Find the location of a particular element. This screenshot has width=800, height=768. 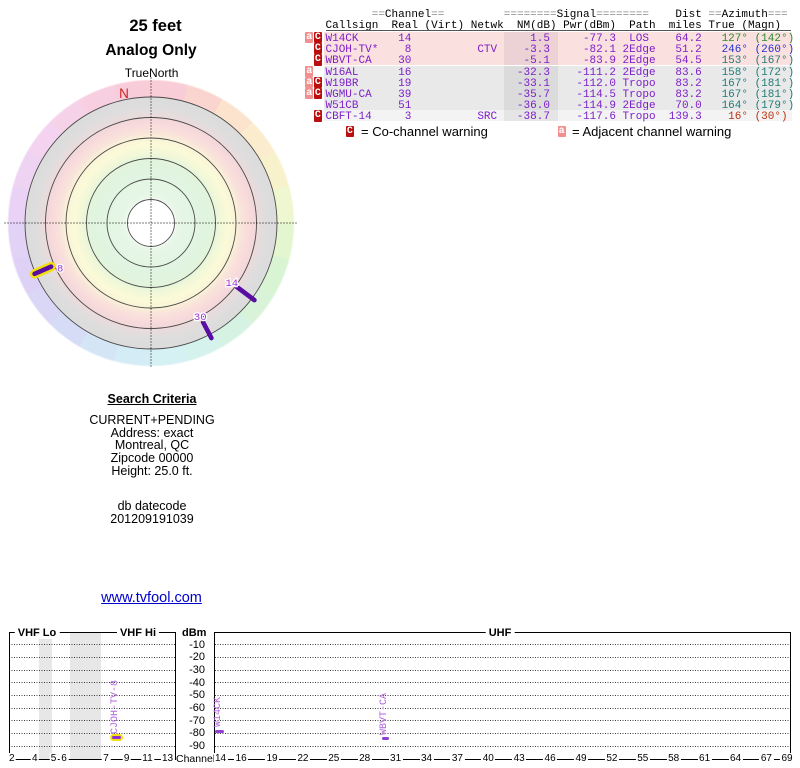

svg-text: 8 is located at coordinates (60, 270).